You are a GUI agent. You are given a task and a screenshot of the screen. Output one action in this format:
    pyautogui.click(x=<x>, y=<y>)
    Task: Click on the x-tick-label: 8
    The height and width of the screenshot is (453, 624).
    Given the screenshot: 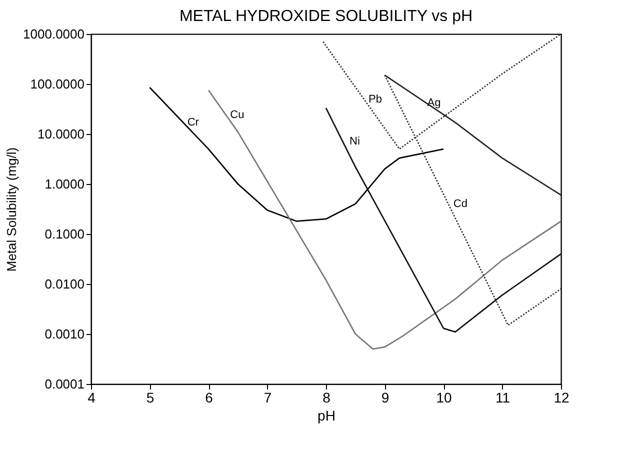 What is the action you would take?
    pyautogui.click(x=326, y=398)
    